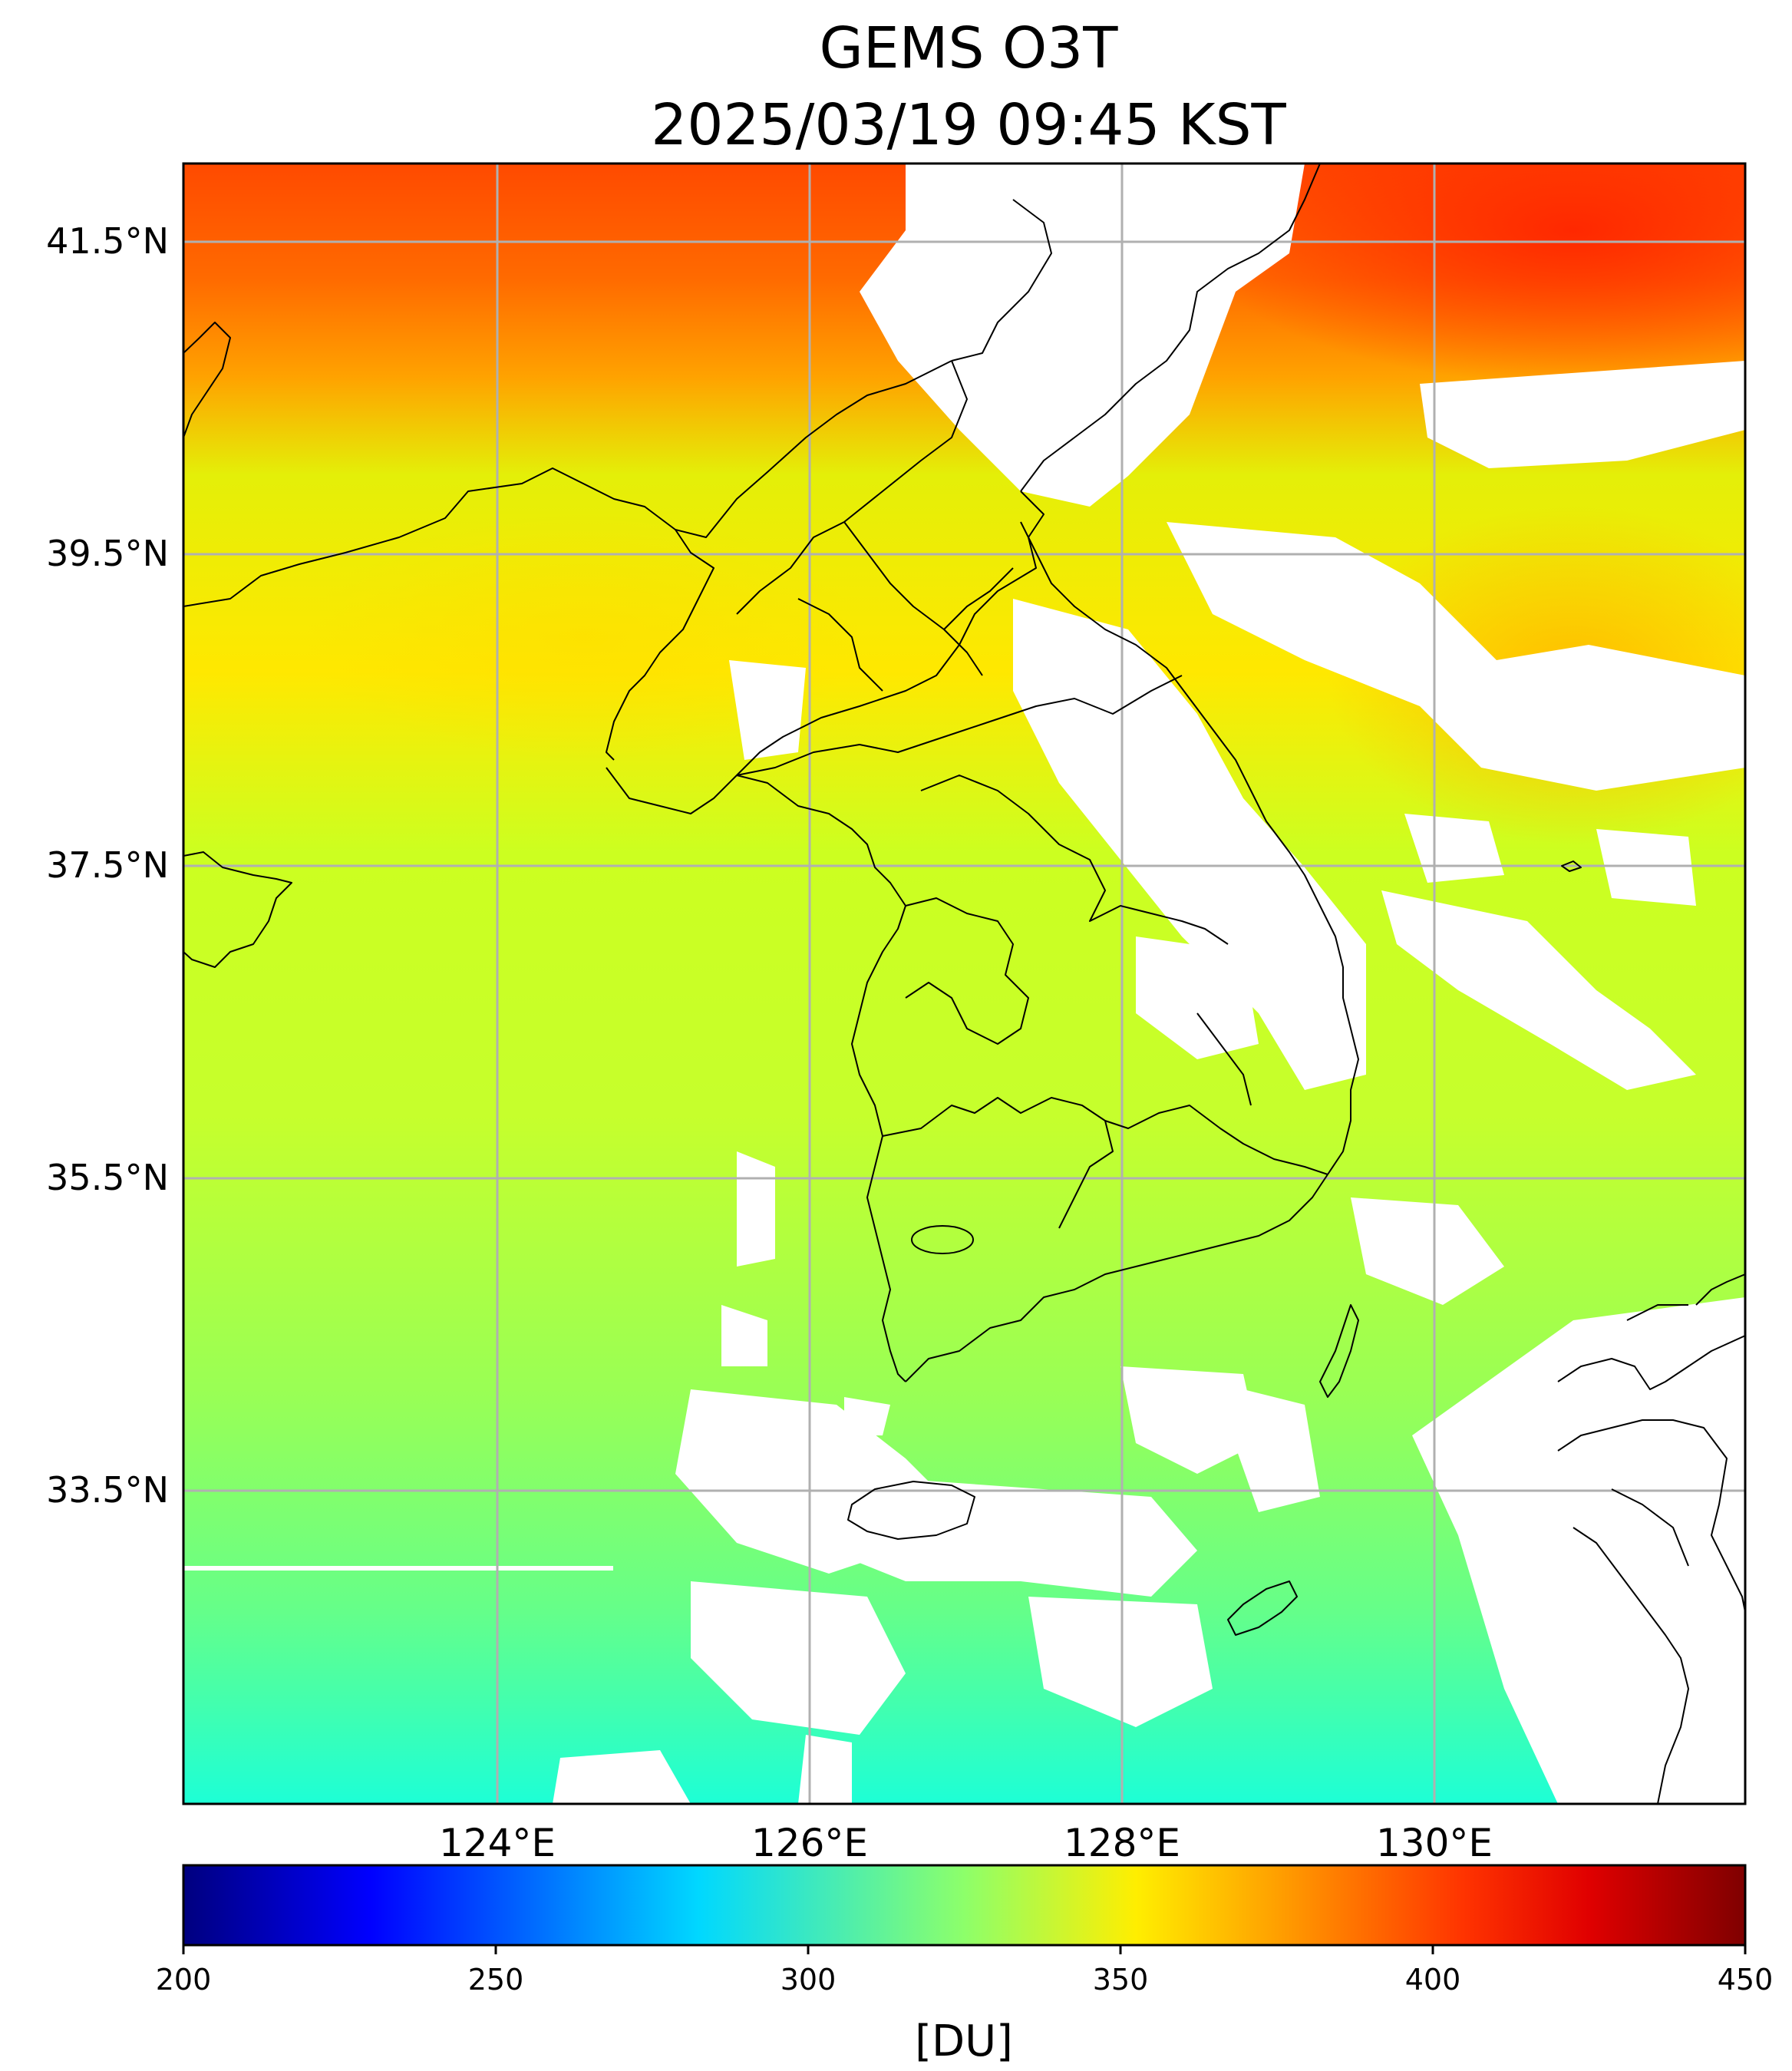 The height and width of the screenshot is (2071, 1792). Describe the element at coordinates (1433, 1980) in the screenshot. I see `colorbar-tick-label: 400` at that location.